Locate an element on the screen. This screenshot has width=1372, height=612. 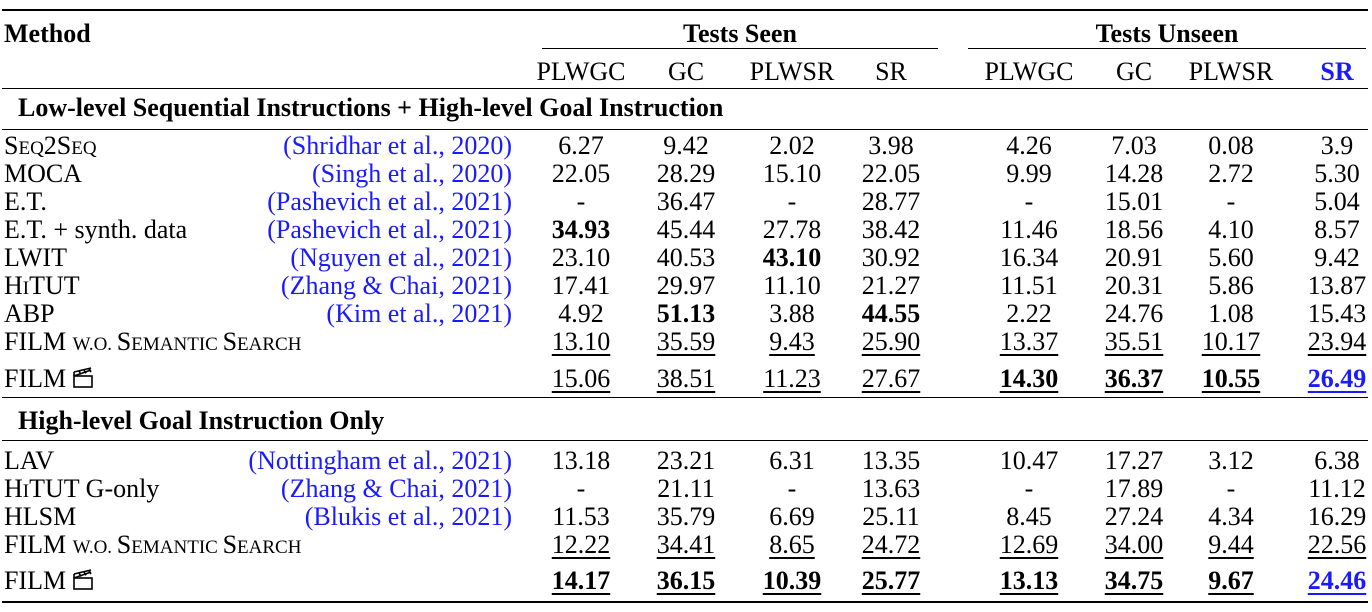
citation-authors: Kim et al., is located at coordinates (393, 313).